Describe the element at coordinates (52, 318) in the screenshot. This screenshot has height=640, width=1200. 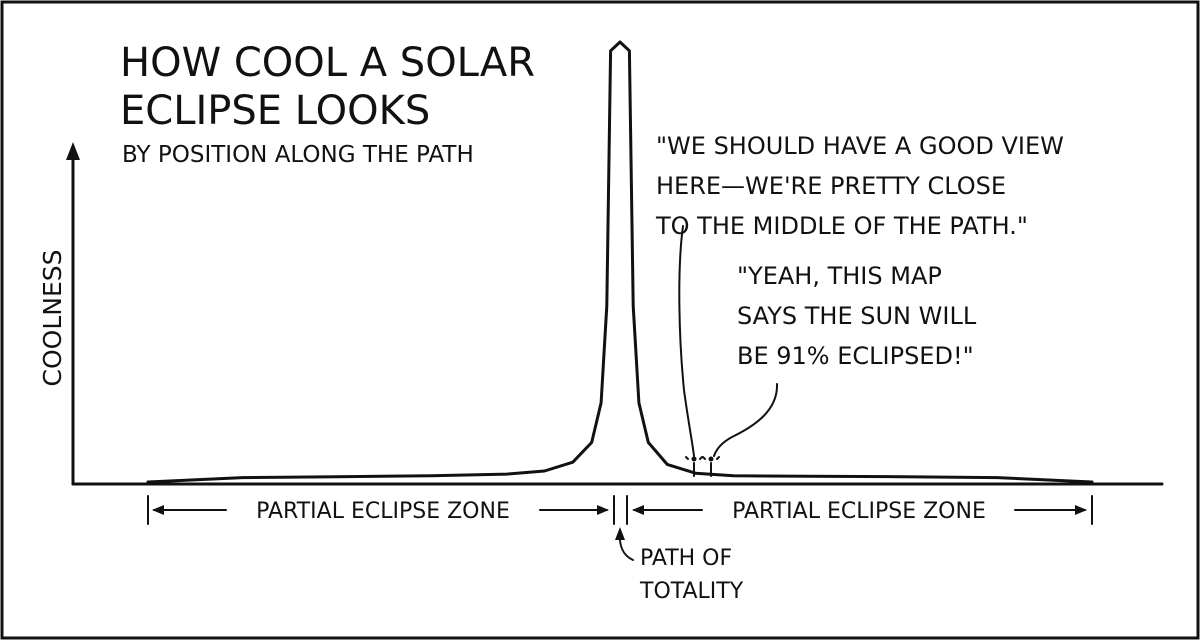
I see `y-axis-label: COOLNESS` at that location.